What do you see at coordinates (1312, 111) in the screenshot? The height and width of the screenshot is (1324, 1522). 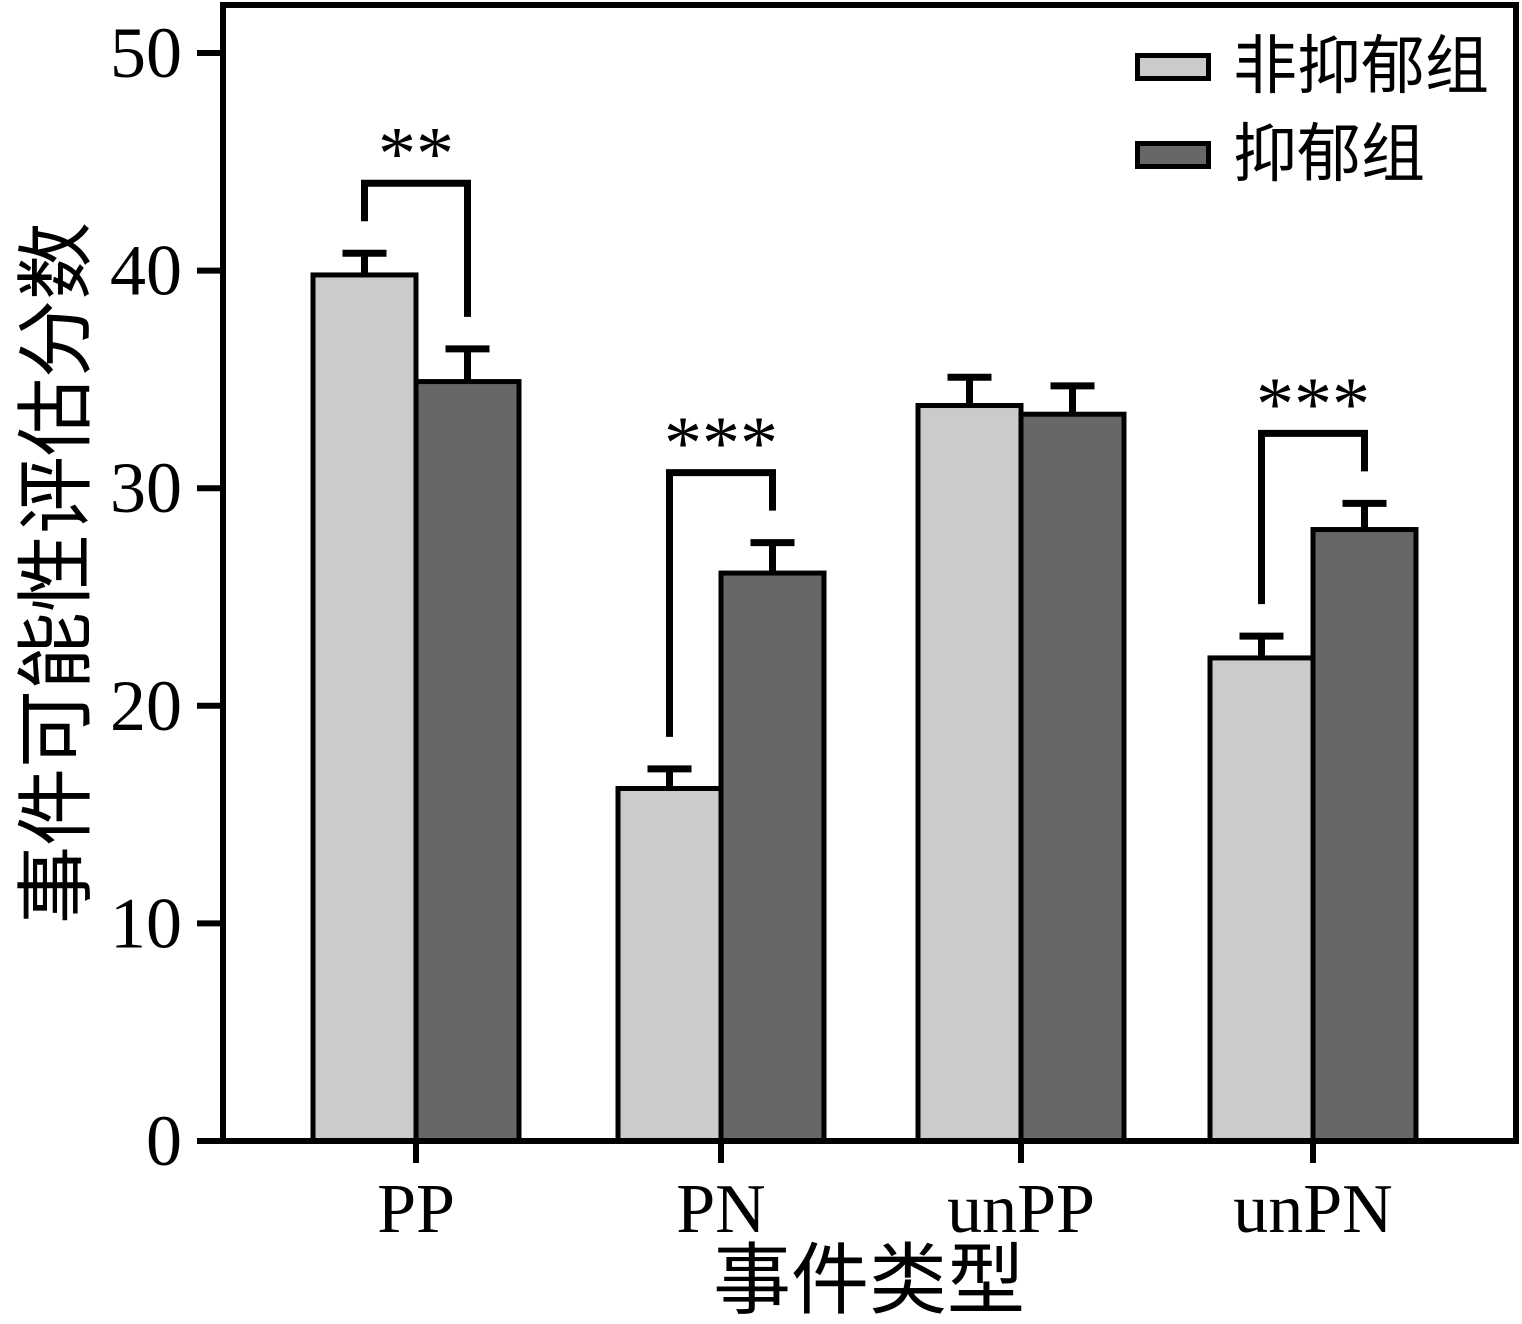 I see `legend: 非抑郁组 抑郁组` at bounding box center [1312, 111].